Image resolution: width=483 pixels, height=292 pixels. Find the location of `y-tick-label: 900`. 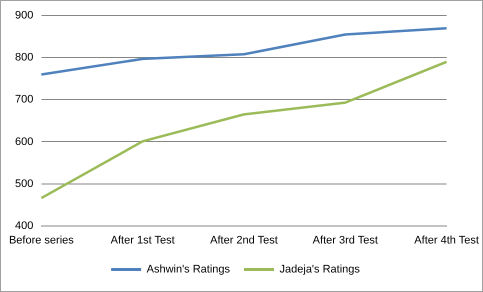

y-tick-label: 900 is located at coordinates (24, 16).